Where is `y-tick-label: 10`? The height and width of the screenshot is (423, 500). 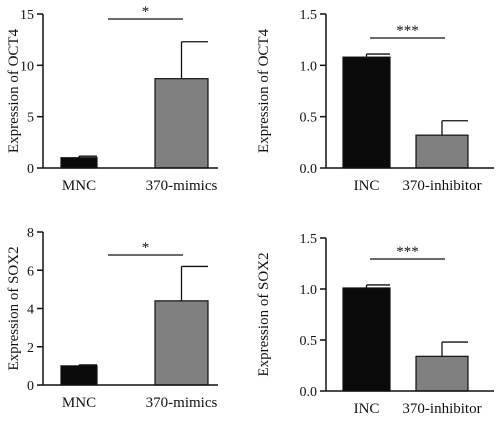 y-tick-label: 10 is located at coordinates (27, 66).